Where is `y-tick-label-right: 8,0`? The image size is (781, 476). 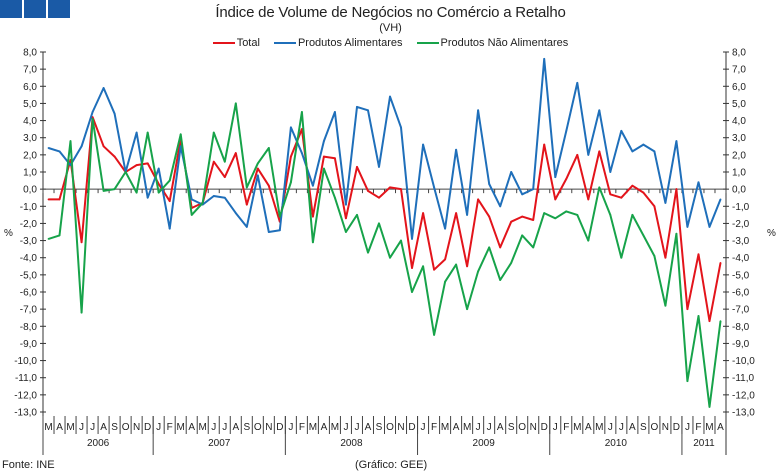
y-tick-label-right: 8,0 is located at coordinates (739, 53).